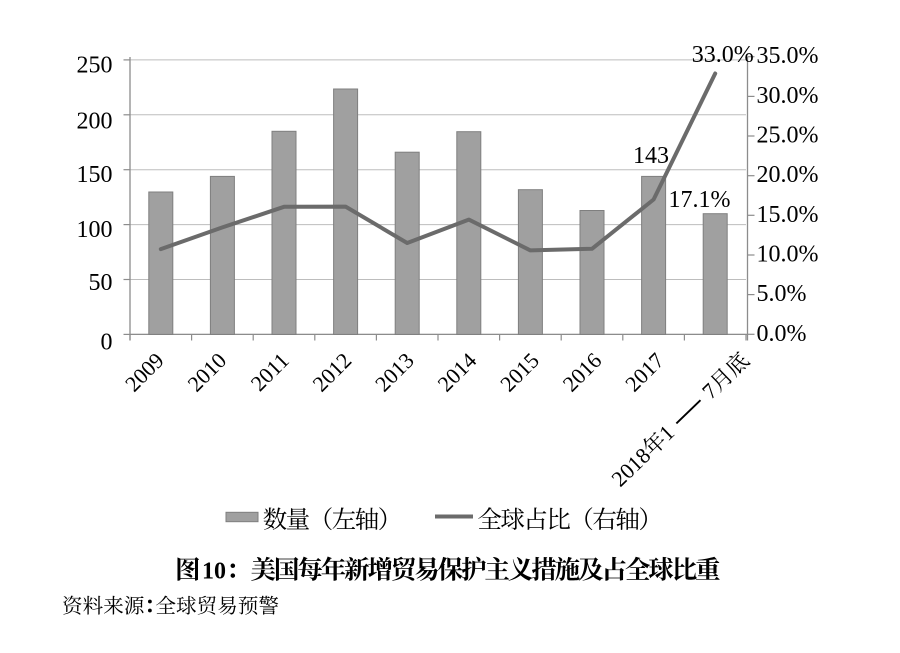 This screenshot has width=900, height=653. Describe the element at coordinates (95, 121) in the screenshot. I see `svg-text: 200` at that location.